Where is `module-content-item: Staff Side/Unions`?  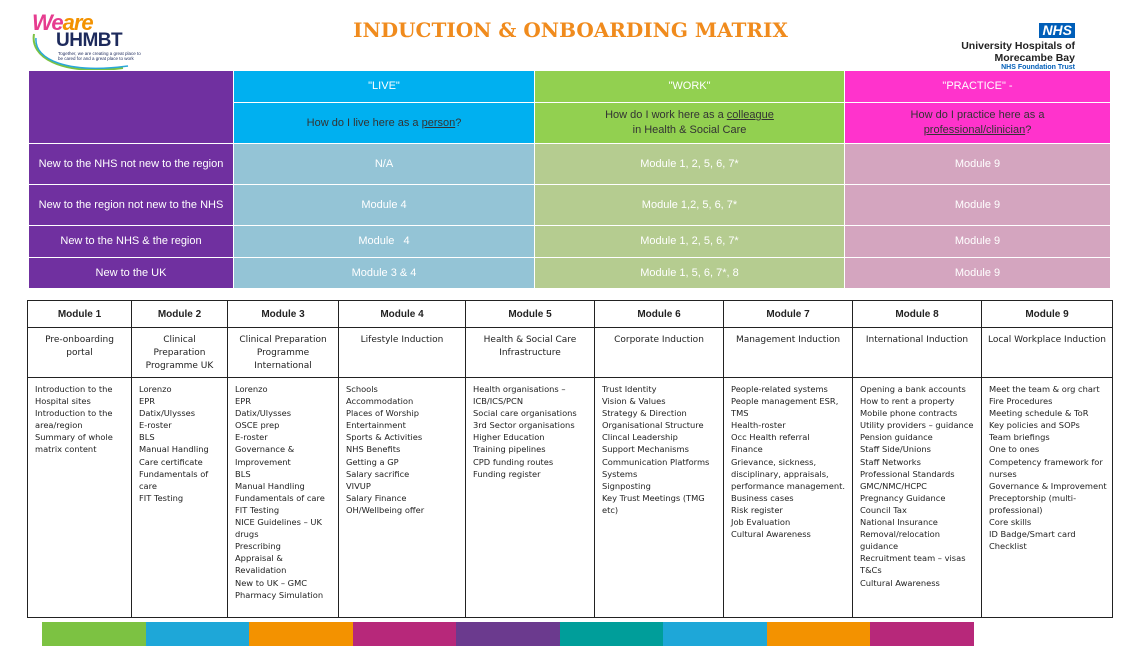 module-content-item: Staff Side/Unions is located at coordinates (895, 449).